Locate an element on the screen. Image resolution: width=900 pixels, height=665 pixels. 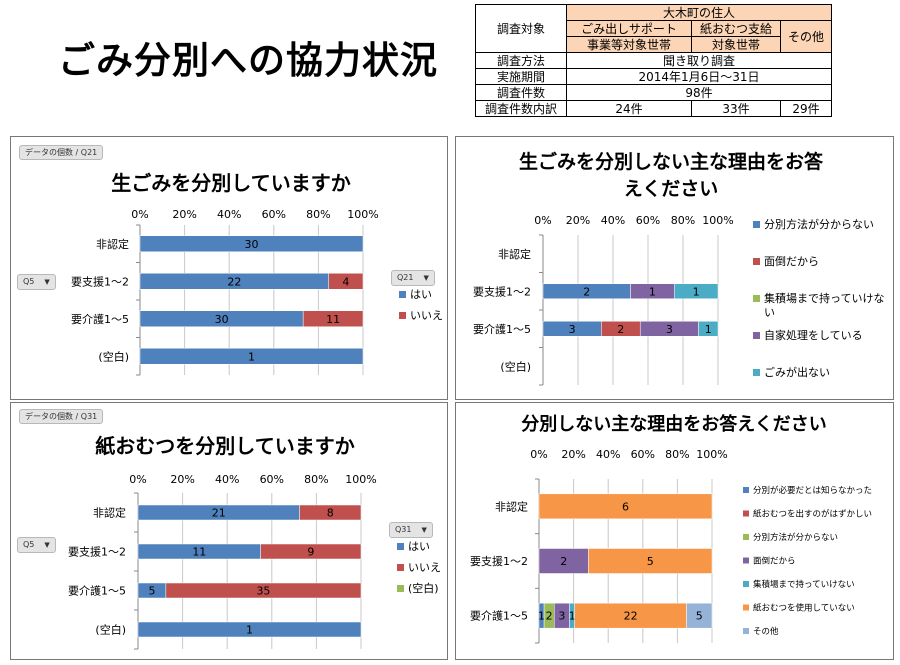
row-field-button-q21: Q5 ▼ is located at coordinates (36, 282).